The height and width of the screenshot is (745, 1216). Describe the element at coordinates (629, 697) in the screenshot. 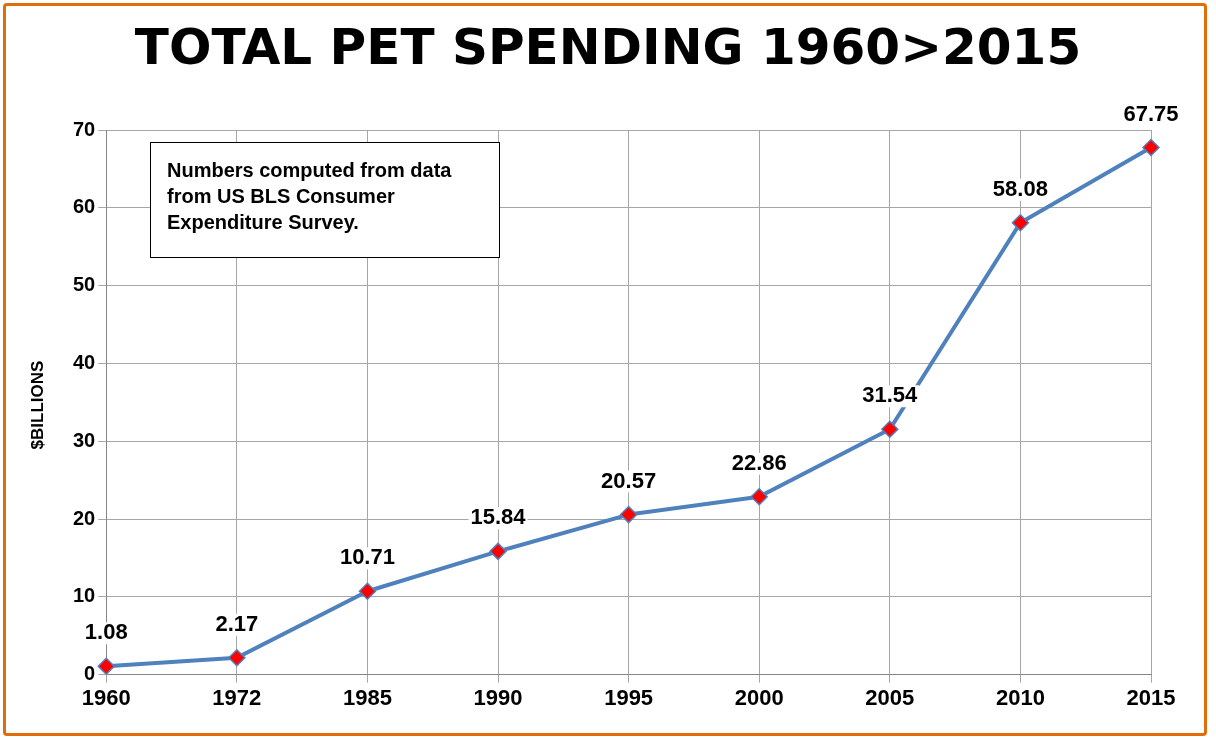

I see `x-tick-label: 1995` at that location.